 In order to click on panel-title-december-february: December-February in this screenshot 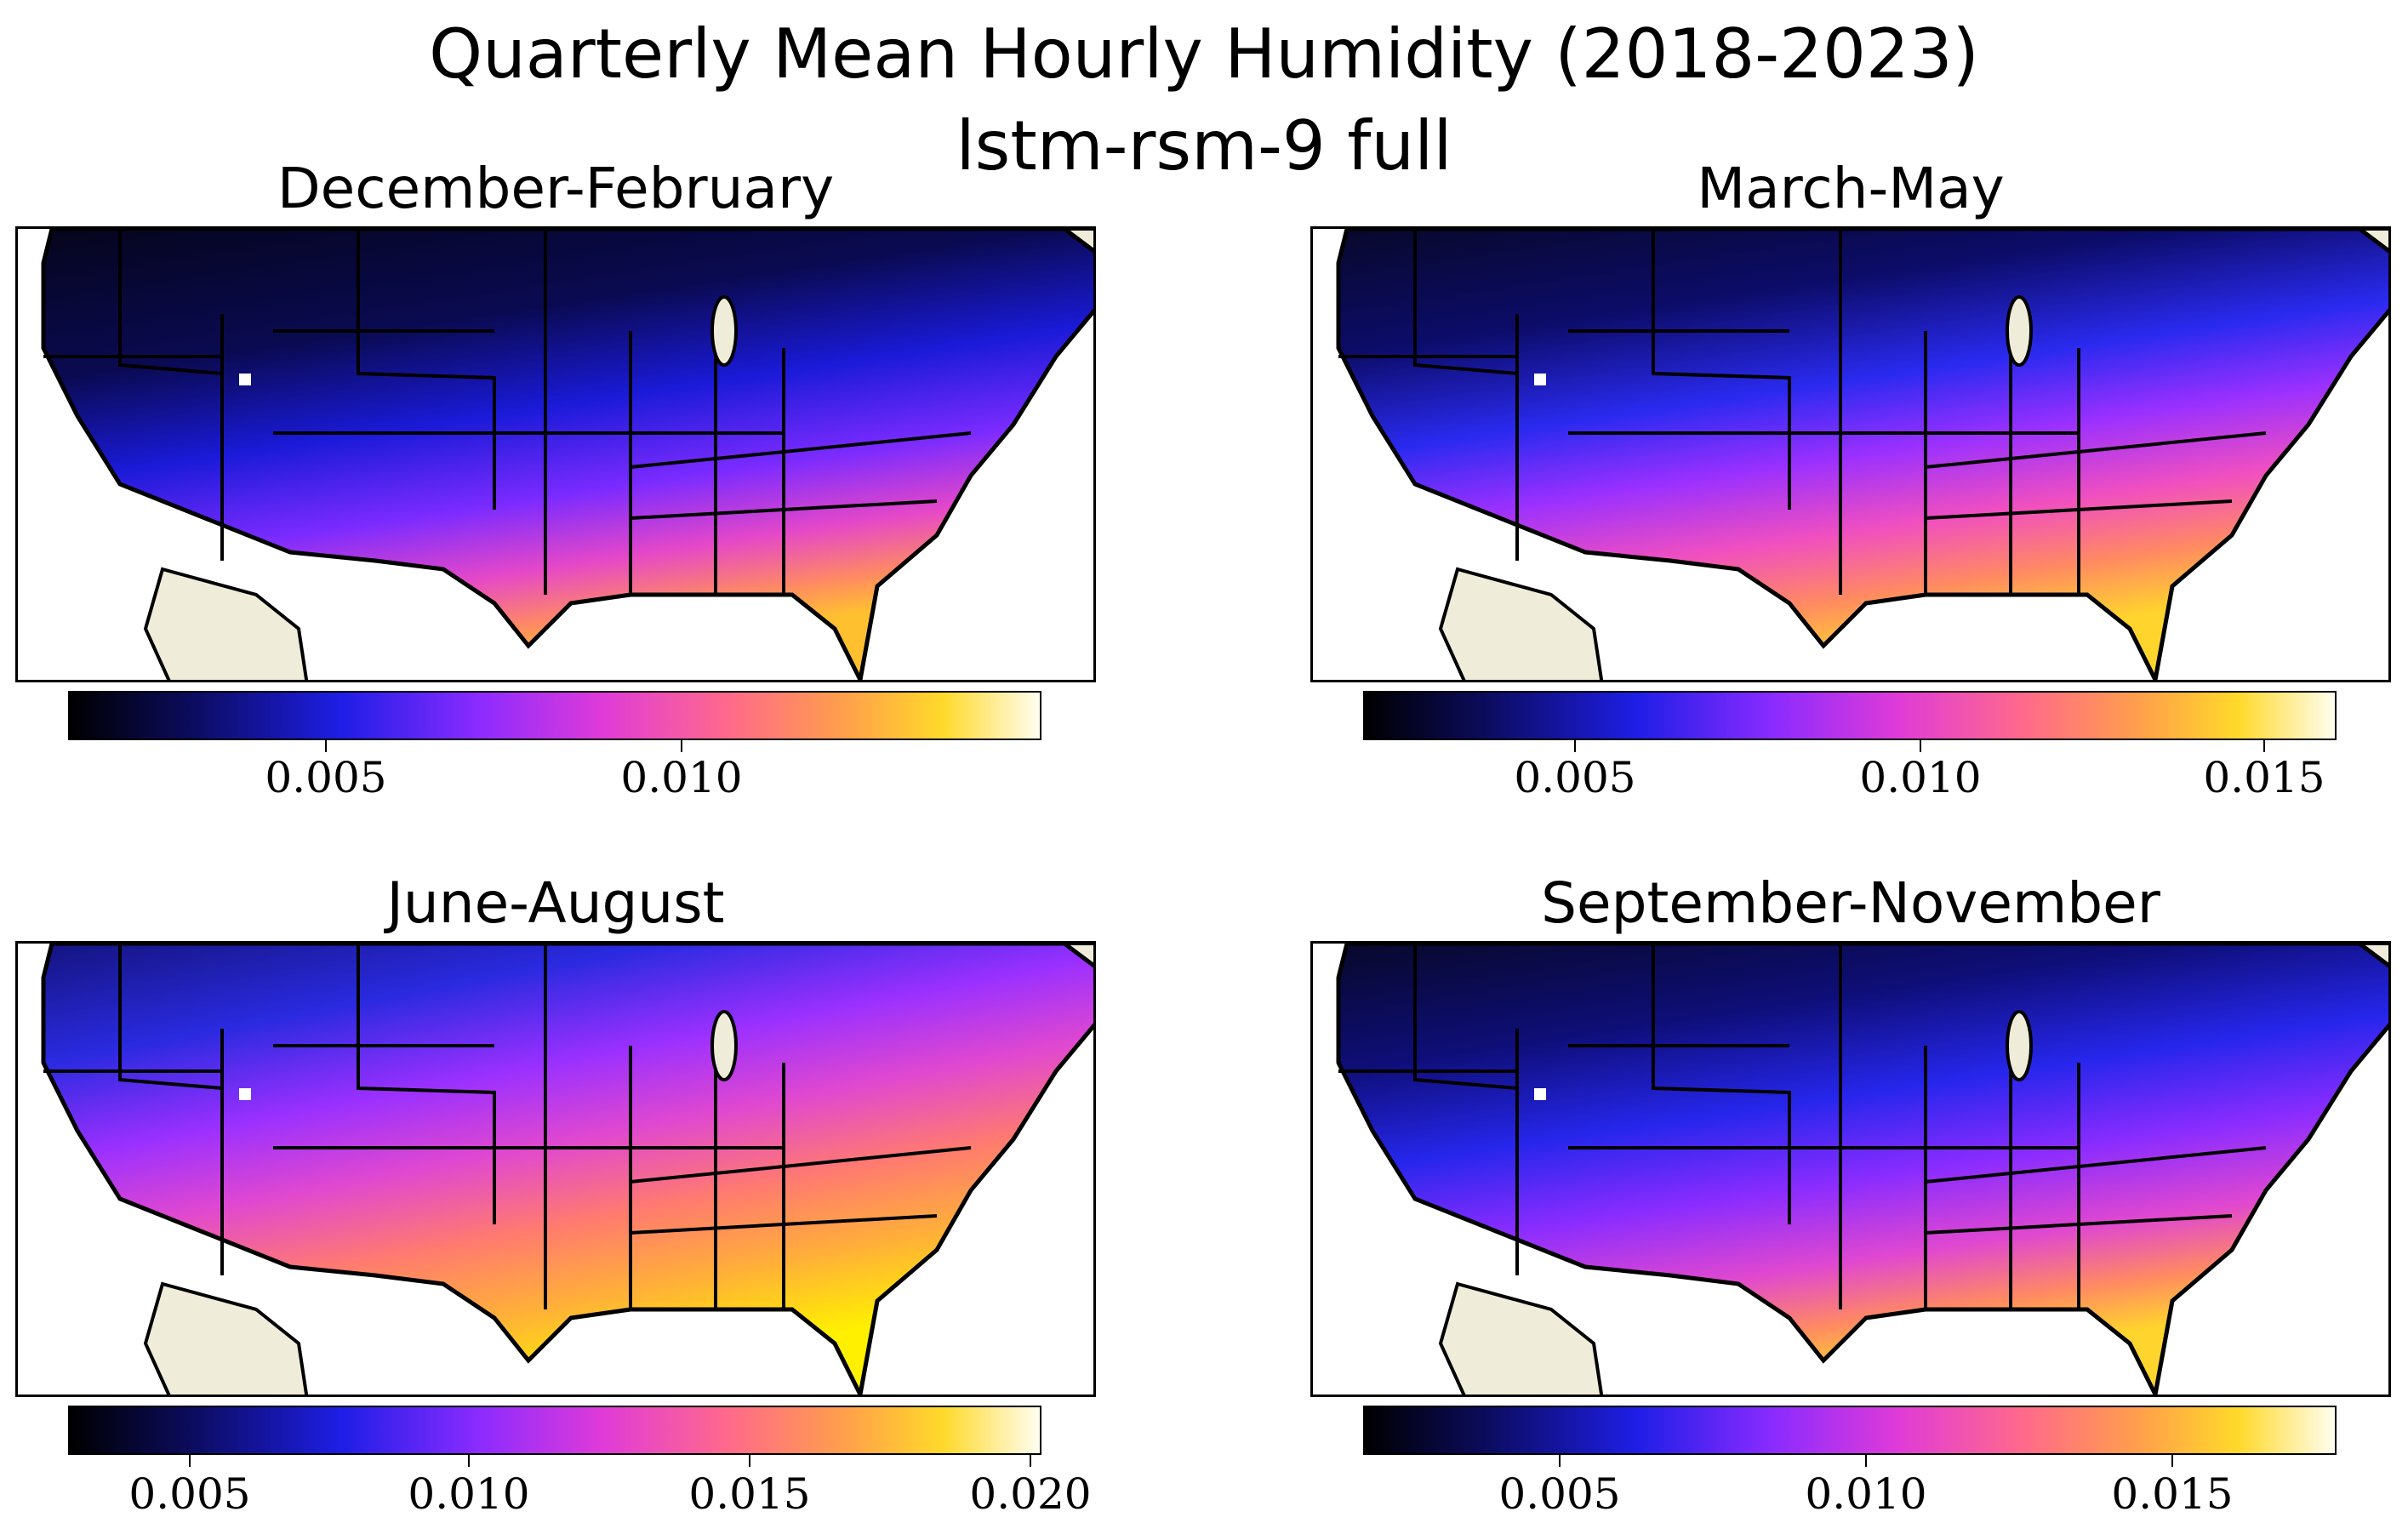, I will do `click(556, 189)`.